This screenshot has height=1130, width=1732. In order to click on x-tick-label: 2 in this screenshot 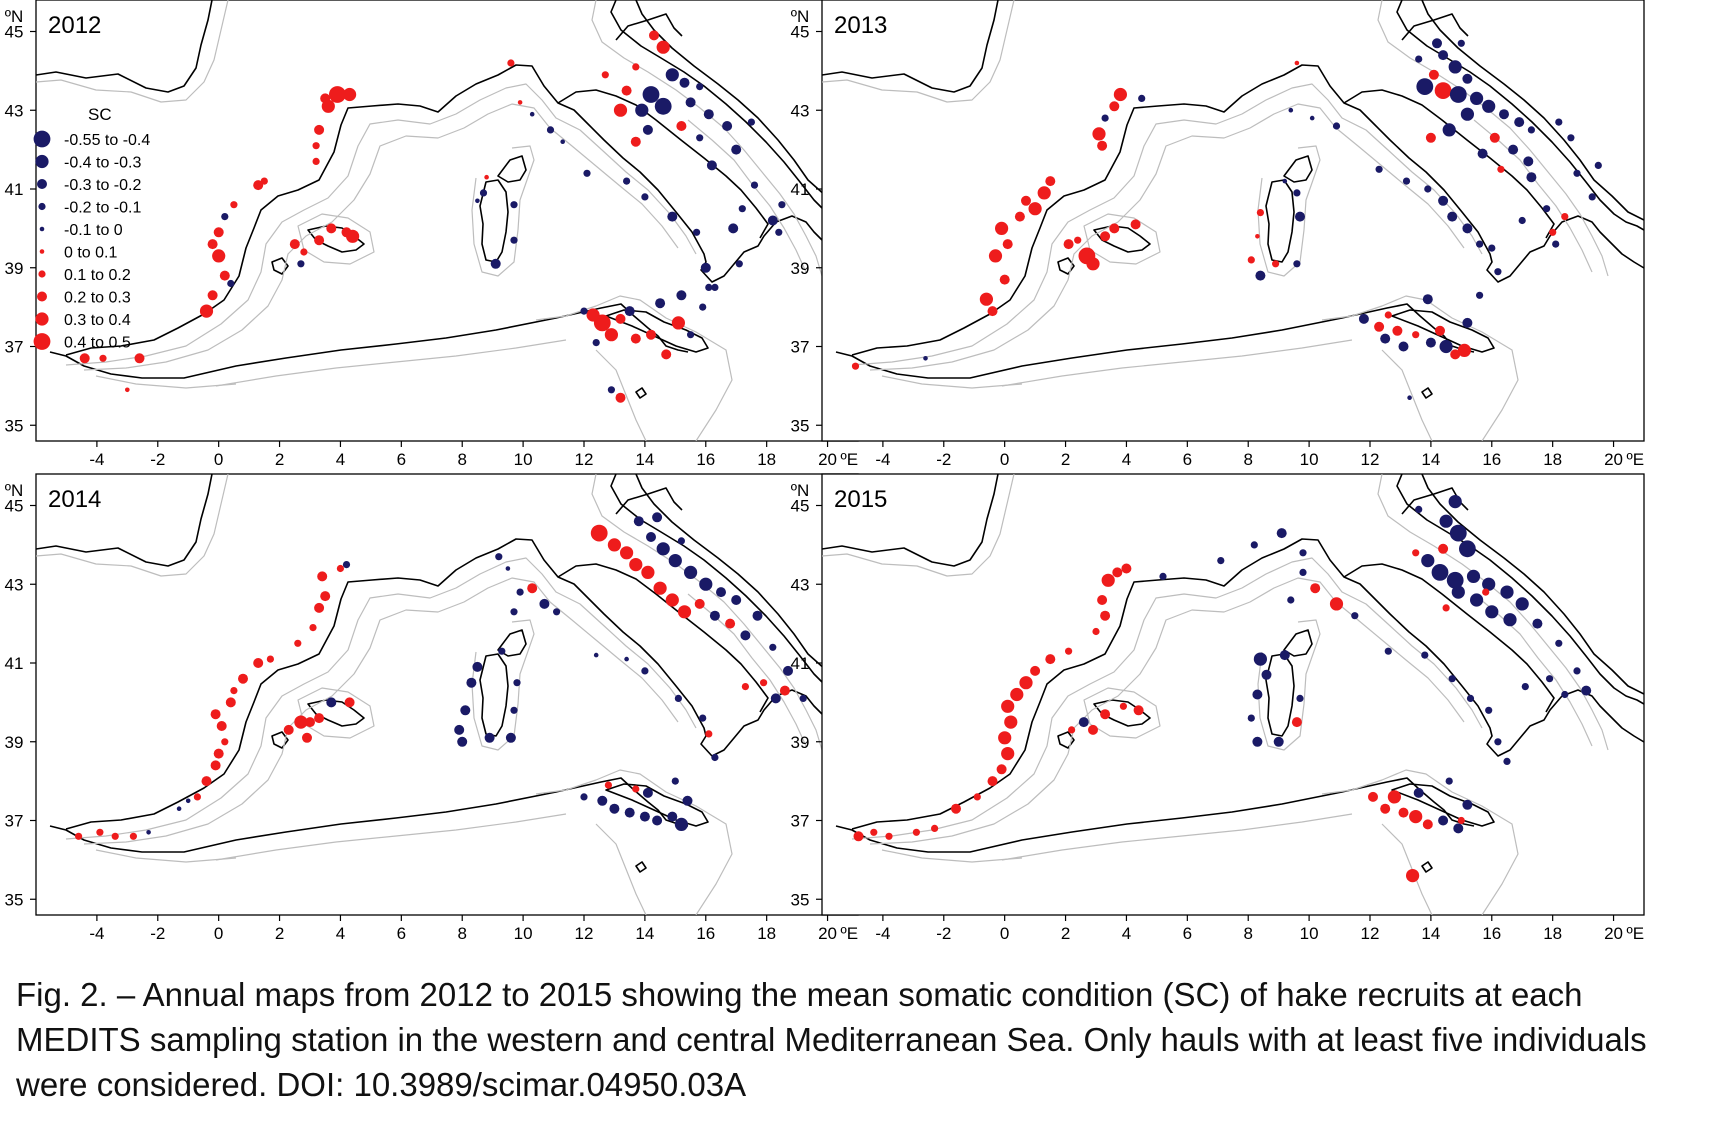, I will do `click(1065, 459)`.